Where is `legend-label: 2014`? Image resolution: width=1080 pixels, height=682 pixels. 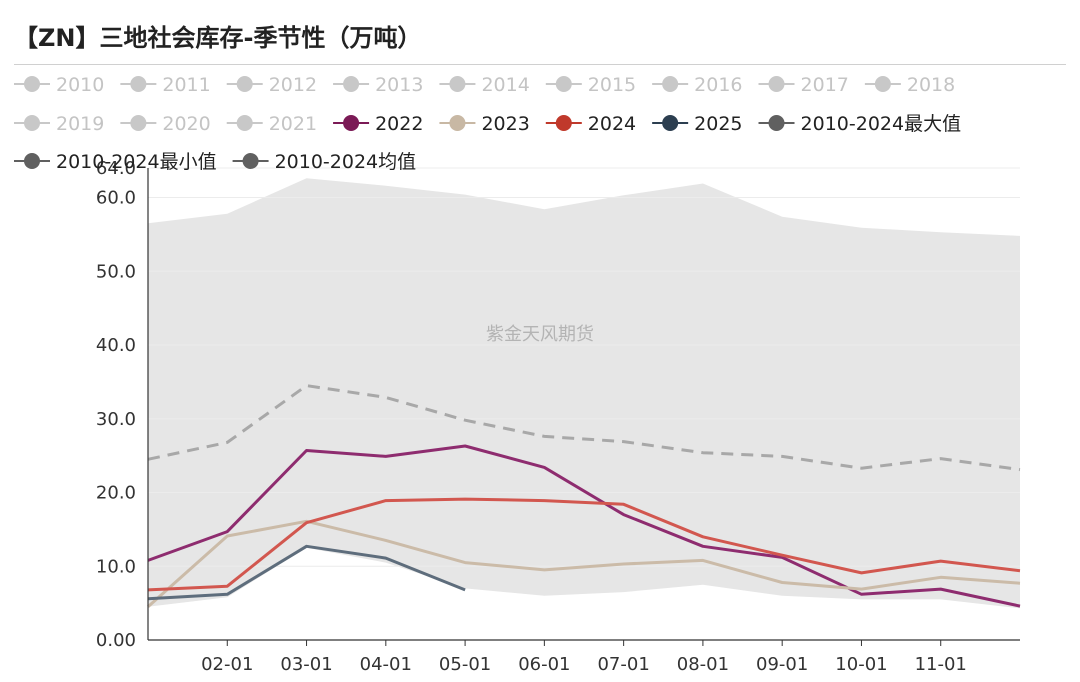
legend-label: 2014 is located at coordinates (505, 85).